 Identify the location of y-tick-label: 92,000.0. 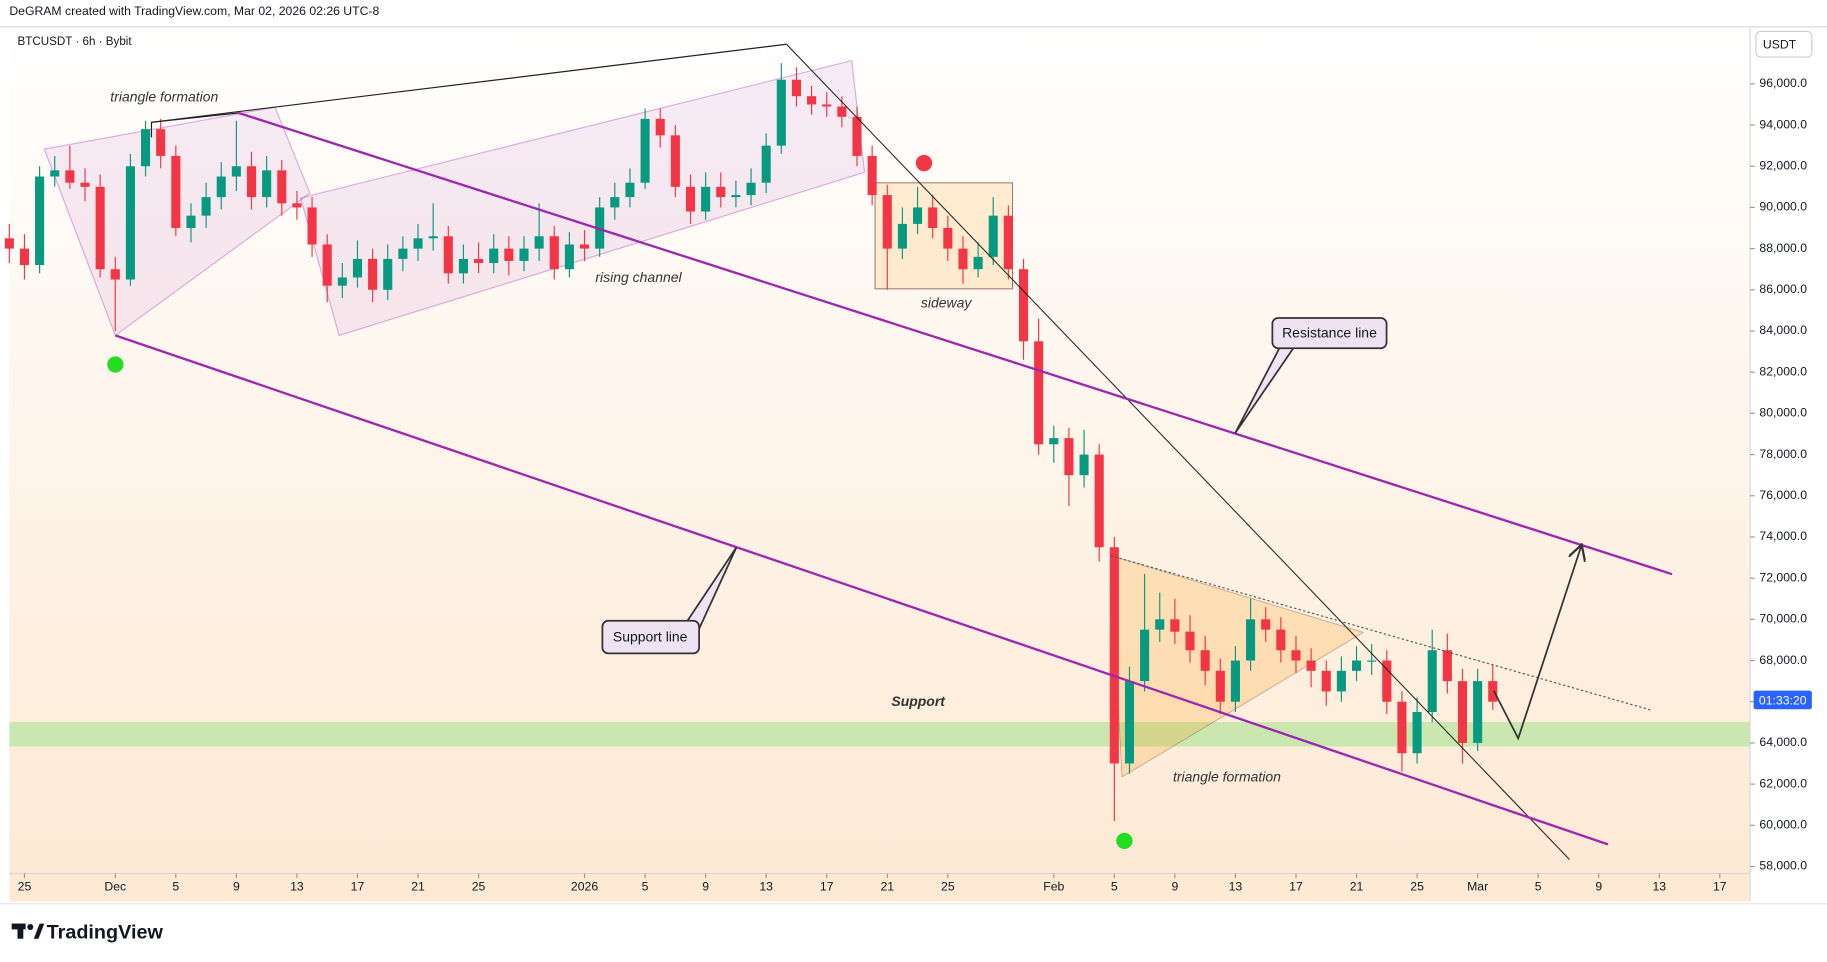
(1783, 165).